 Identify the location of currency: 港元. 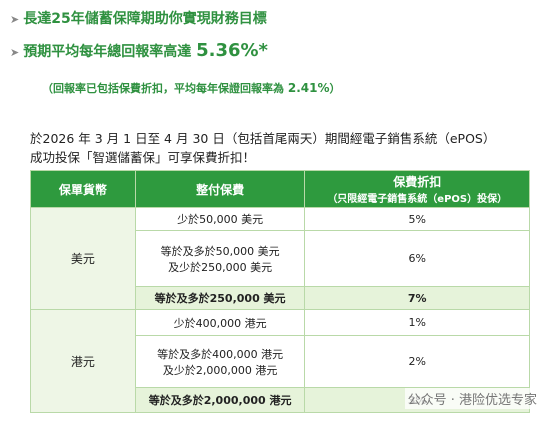
(83, 361).